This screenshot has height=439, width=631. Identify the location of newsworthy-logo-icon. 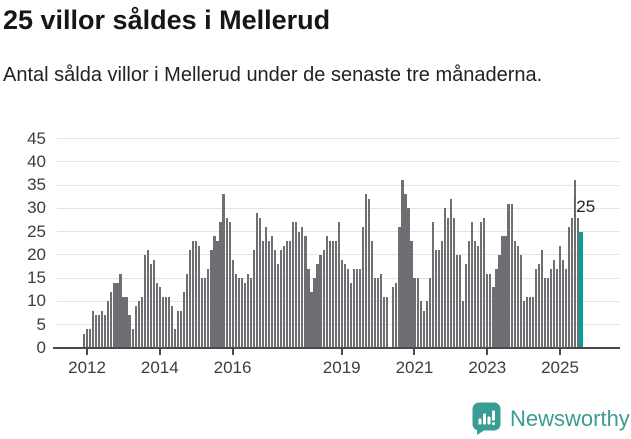
(486, 418).